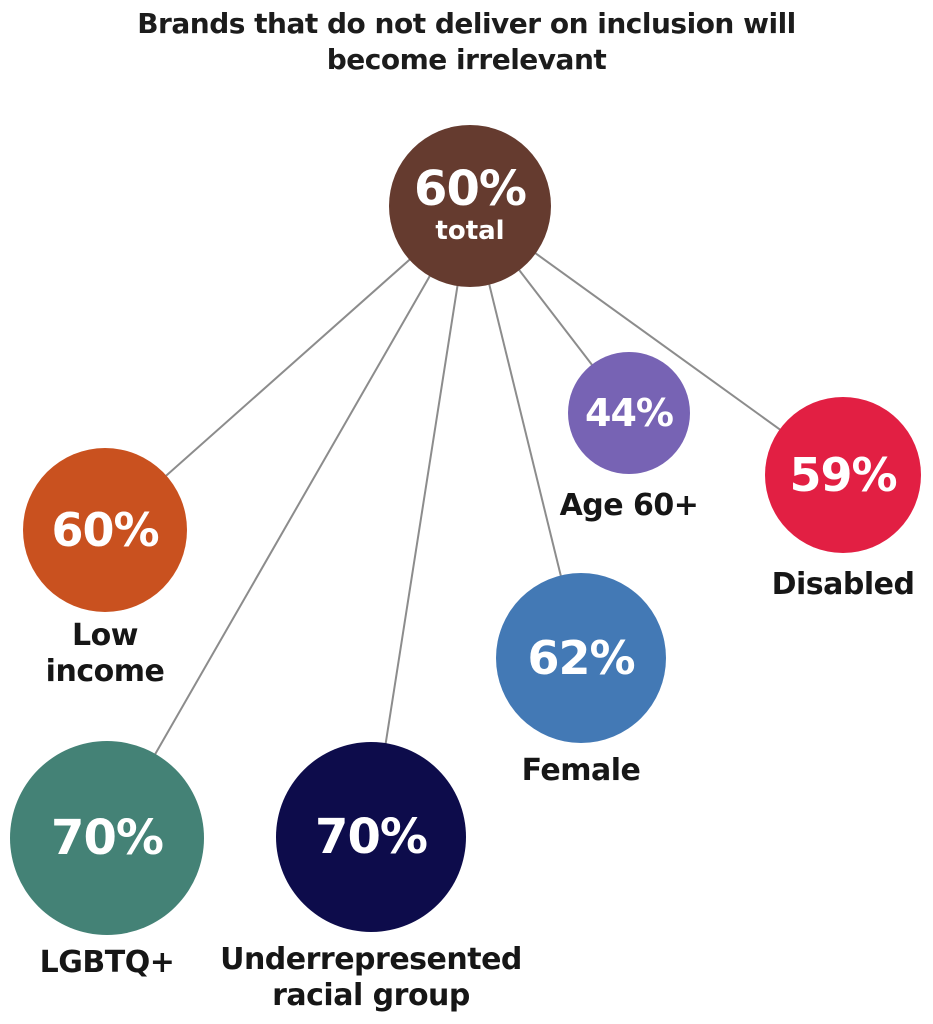 This screenshot has width=933, height=1024. I want to click on bubble-disabled: 59%, so click(843, 475).